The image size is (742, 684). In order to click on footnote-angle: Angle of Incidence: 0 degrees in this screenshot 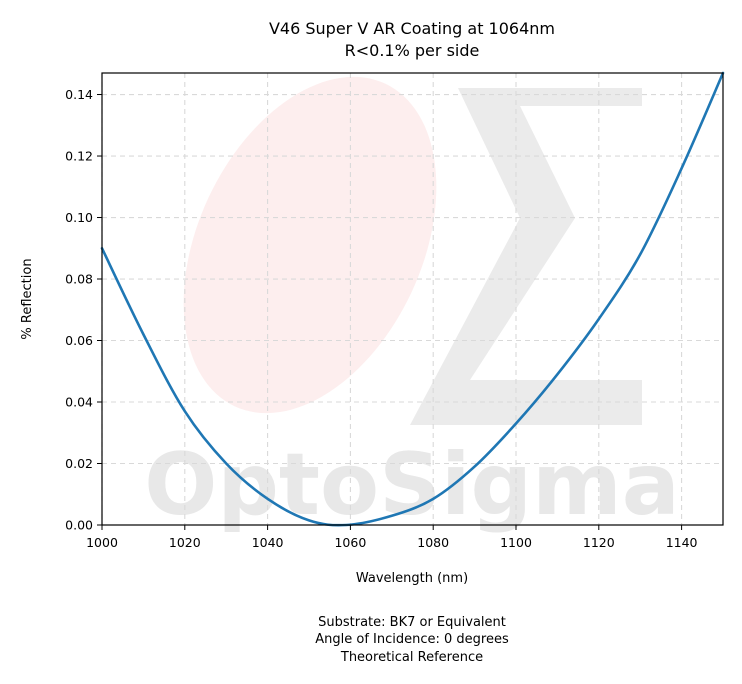, I will do `click(412, 639)`.